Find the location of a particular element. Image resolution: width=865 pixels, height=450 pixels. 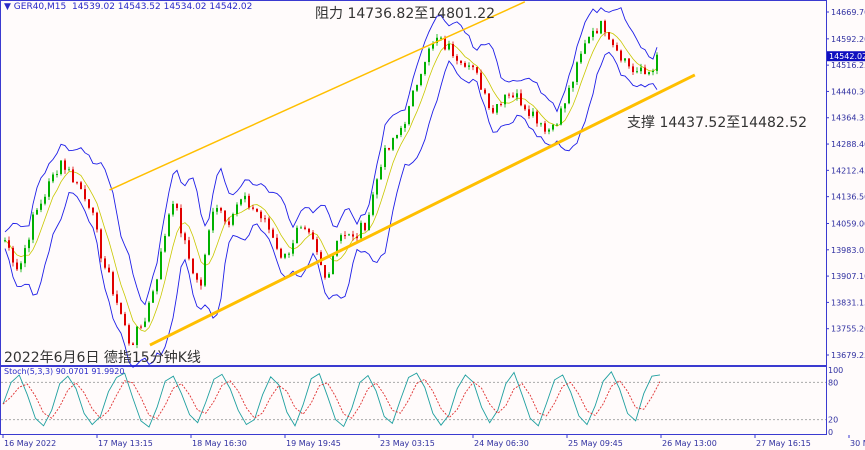

stochastic-label: Stoch(5,3,3) 90.0701 91.9920 is located at coordinates (64, 371).